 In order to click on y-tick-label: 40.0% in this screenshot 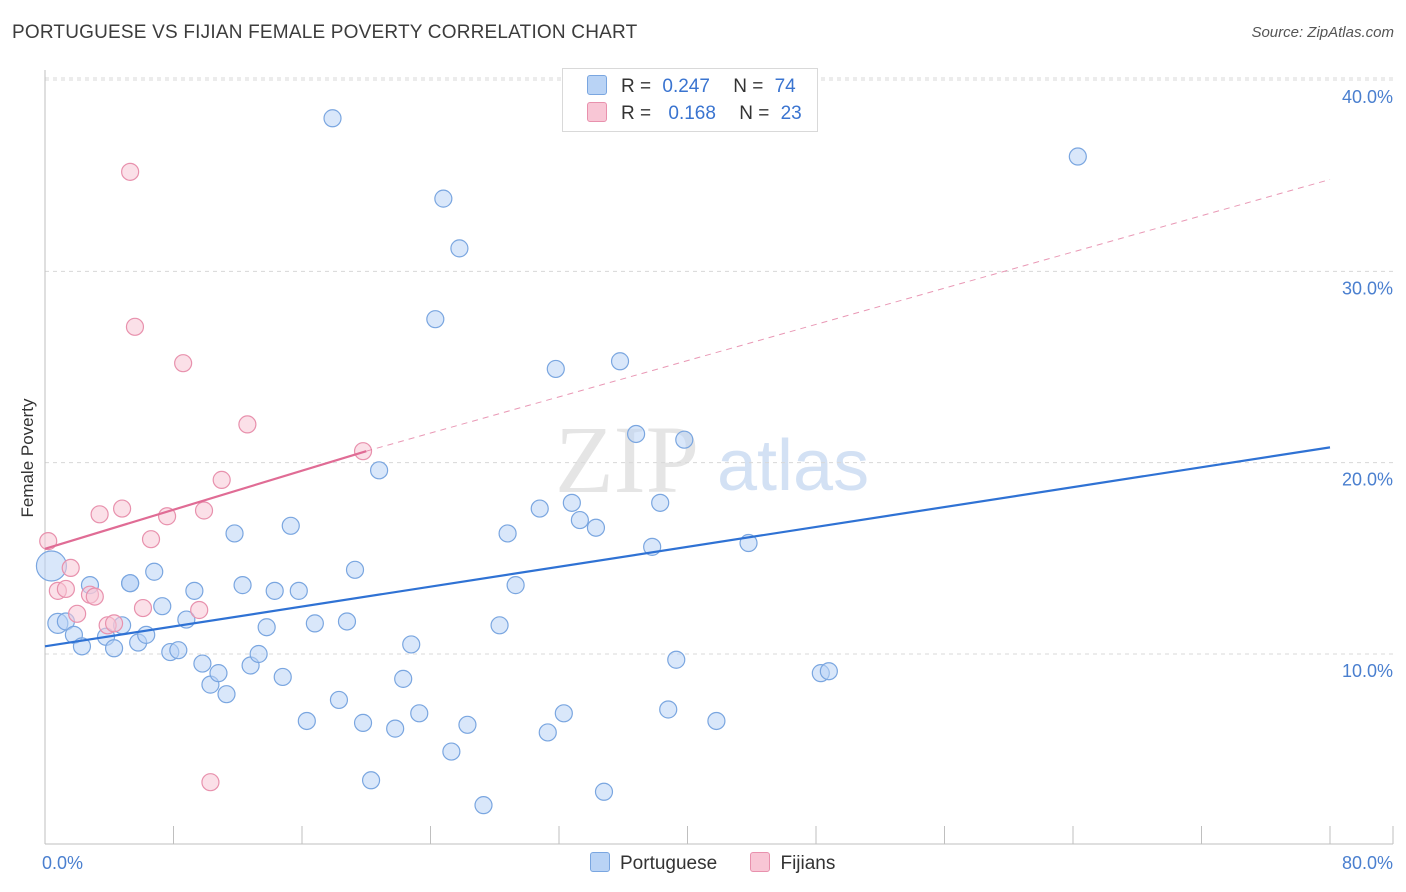, I will do `click(1367, 97)`.